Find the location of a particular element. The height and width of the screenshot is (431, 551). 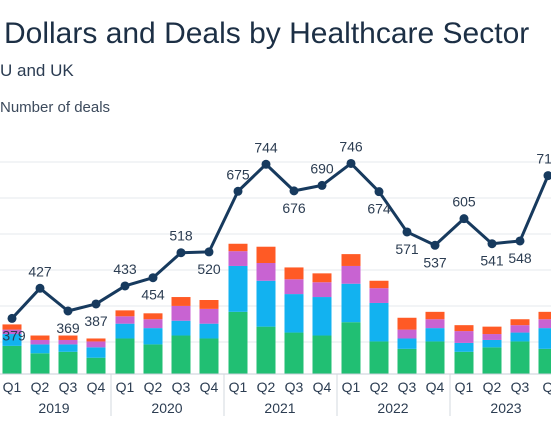

deal-data-label: 571 is located at coordinates (407, 249).